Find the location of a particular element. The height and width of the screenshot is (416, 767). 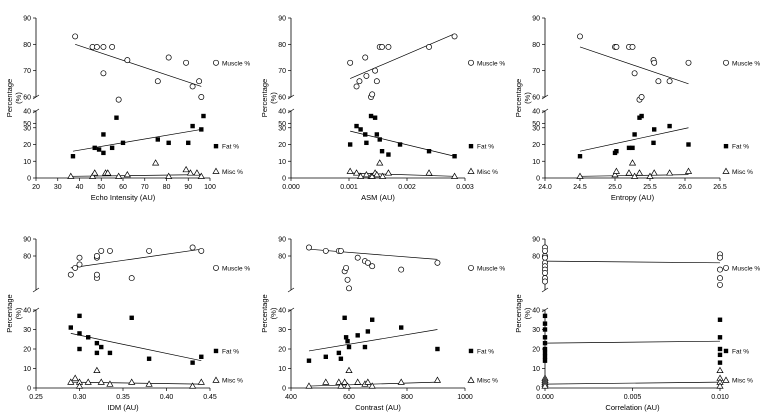

x-tick-label: 40 is located at coordinates (80, 187).